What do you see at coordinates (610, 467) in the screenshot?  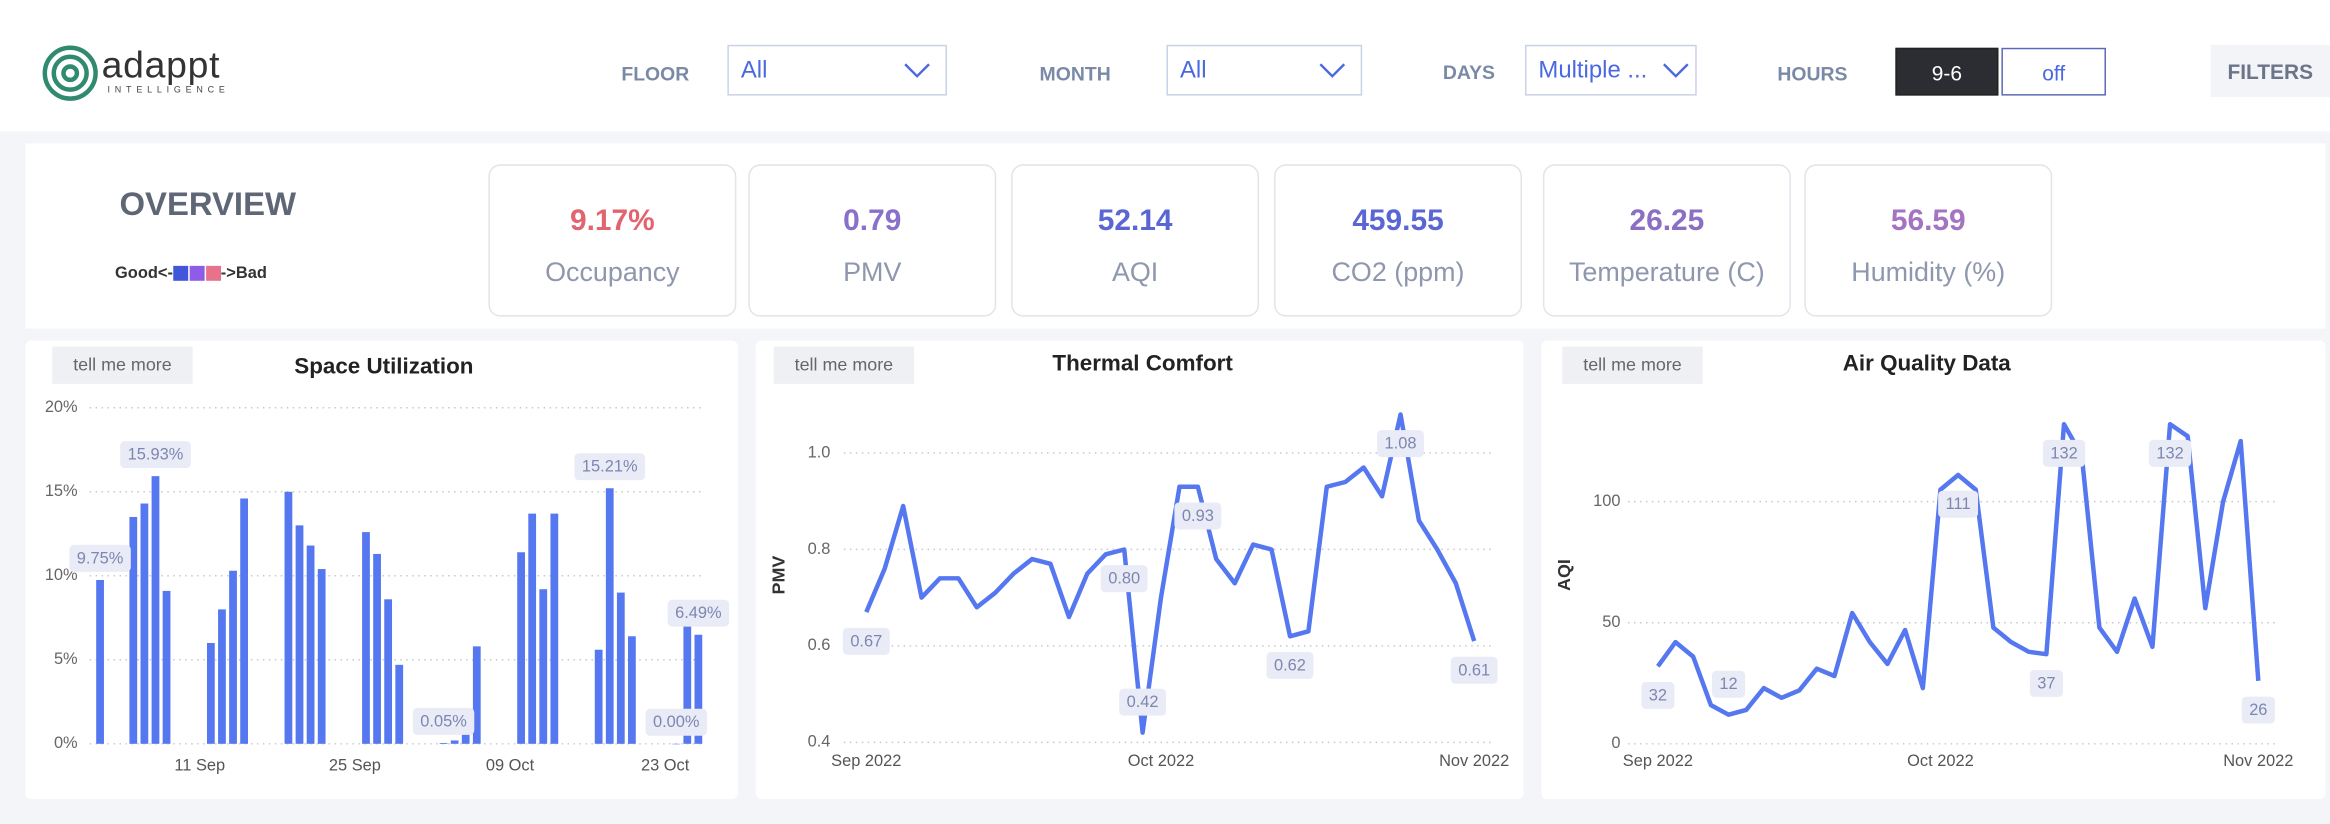 I see `value-label: 15.21%` at bounding box center [610, 467].